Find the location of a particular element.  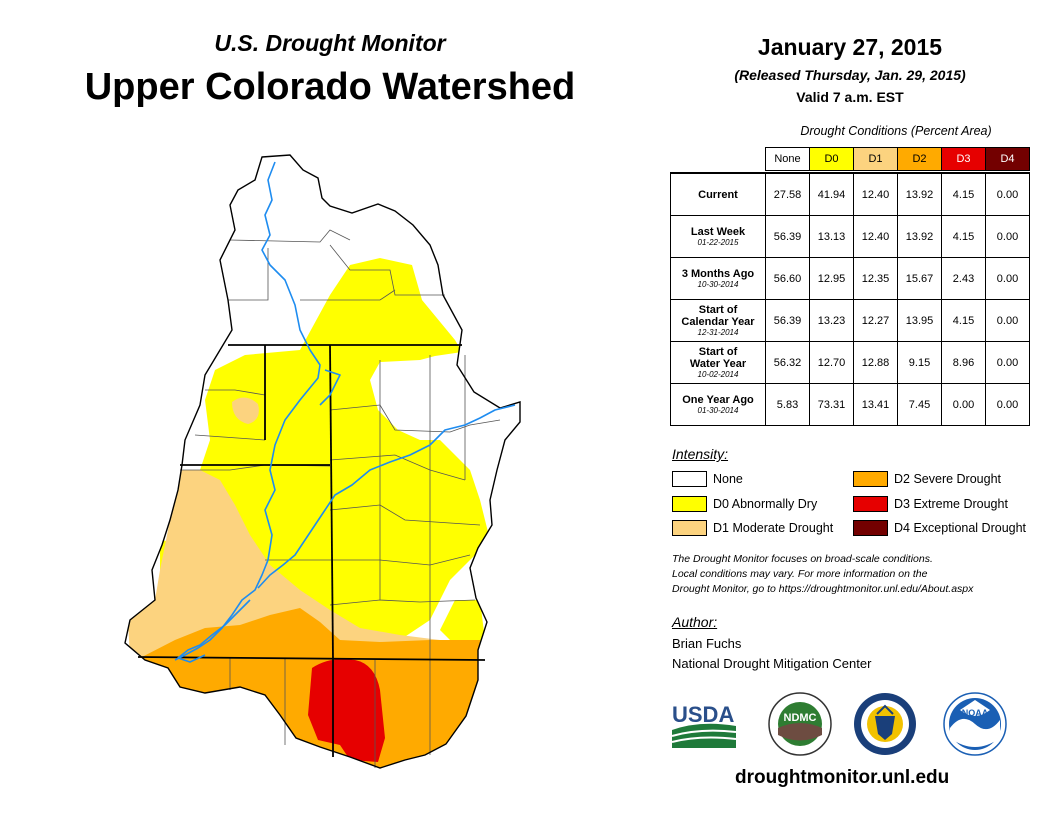

green-river is located at coordinates (247, 411).